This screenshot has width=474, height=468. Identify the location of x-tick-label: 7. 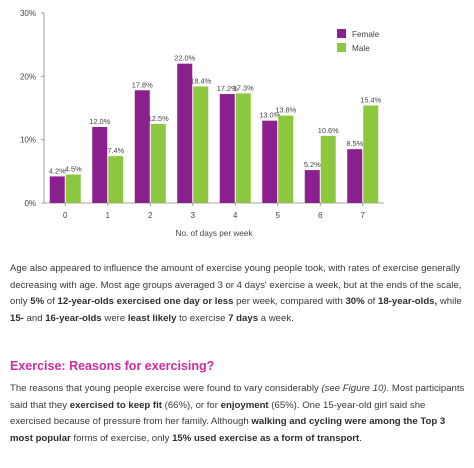
(363, 215).